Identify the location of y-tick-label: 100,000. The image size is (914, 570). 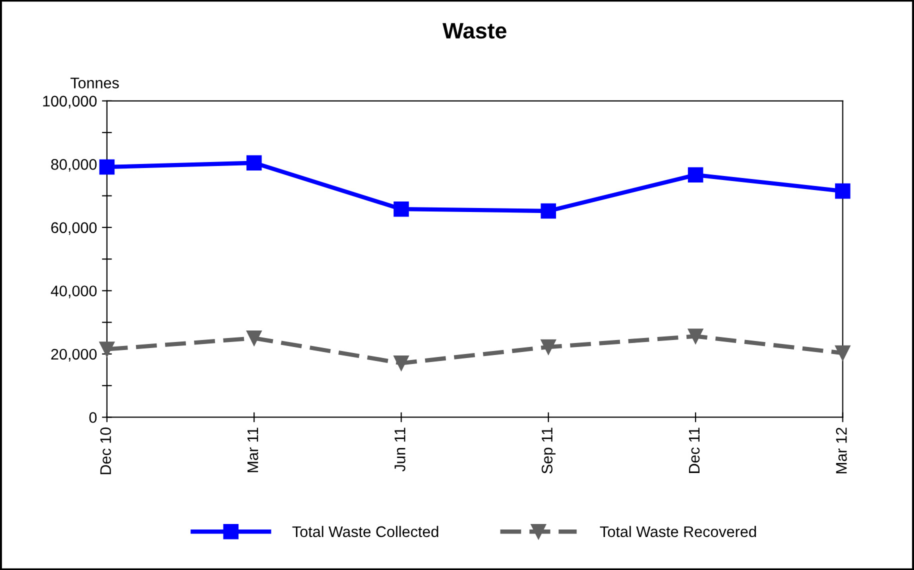
(70, 102).